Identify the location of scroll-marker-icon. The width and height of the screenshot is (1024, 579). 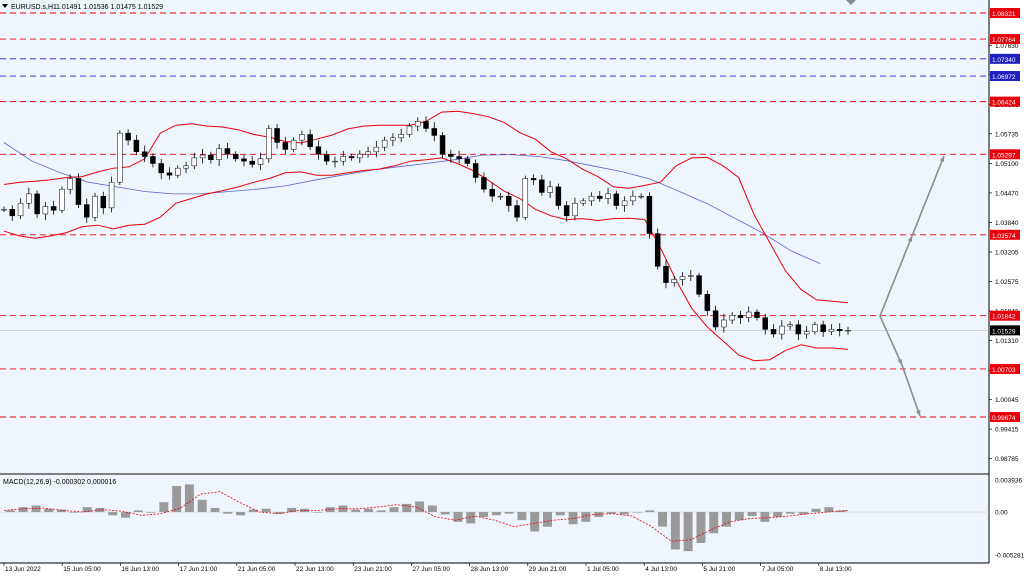
(851, 2).